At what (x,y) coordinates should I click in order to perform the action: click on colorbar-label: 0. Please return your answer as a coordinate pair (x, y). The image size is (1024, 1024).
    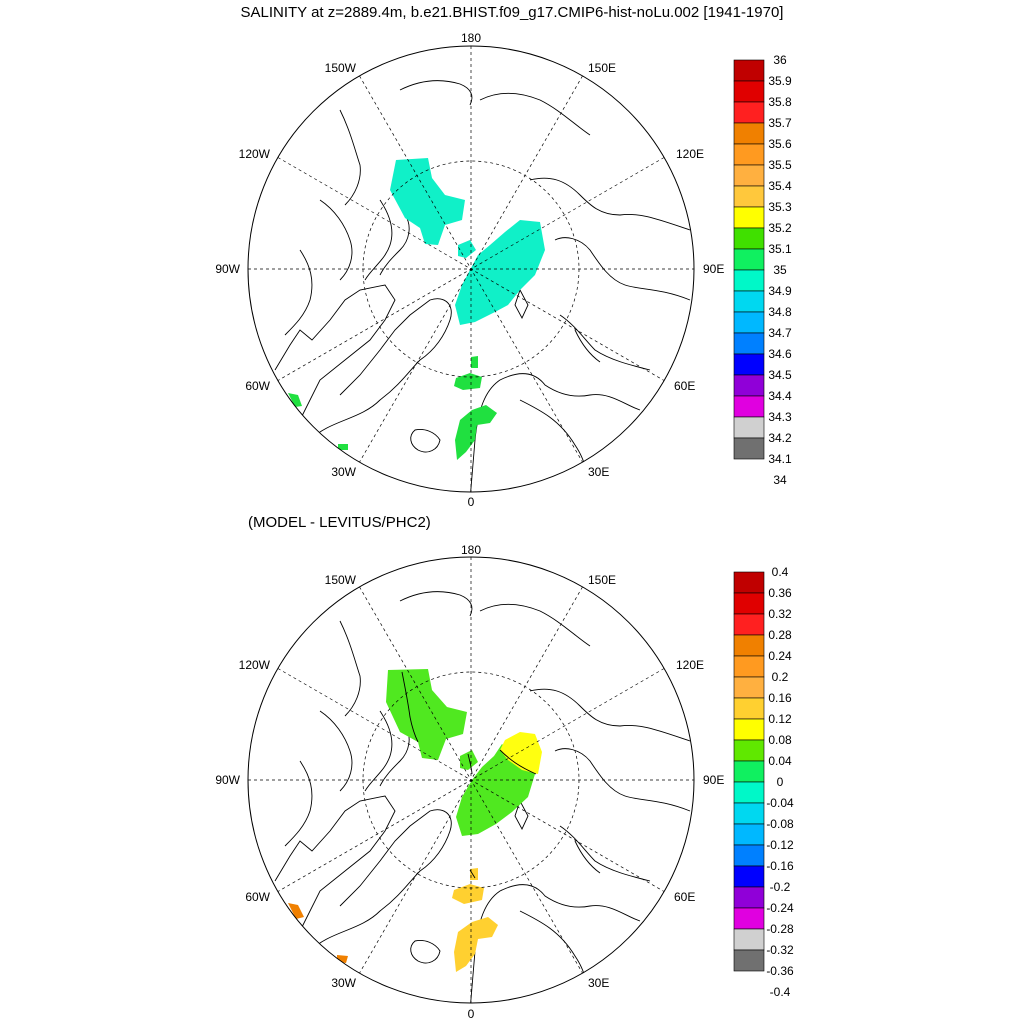
    Looking at the image, I should click on (780, 782).